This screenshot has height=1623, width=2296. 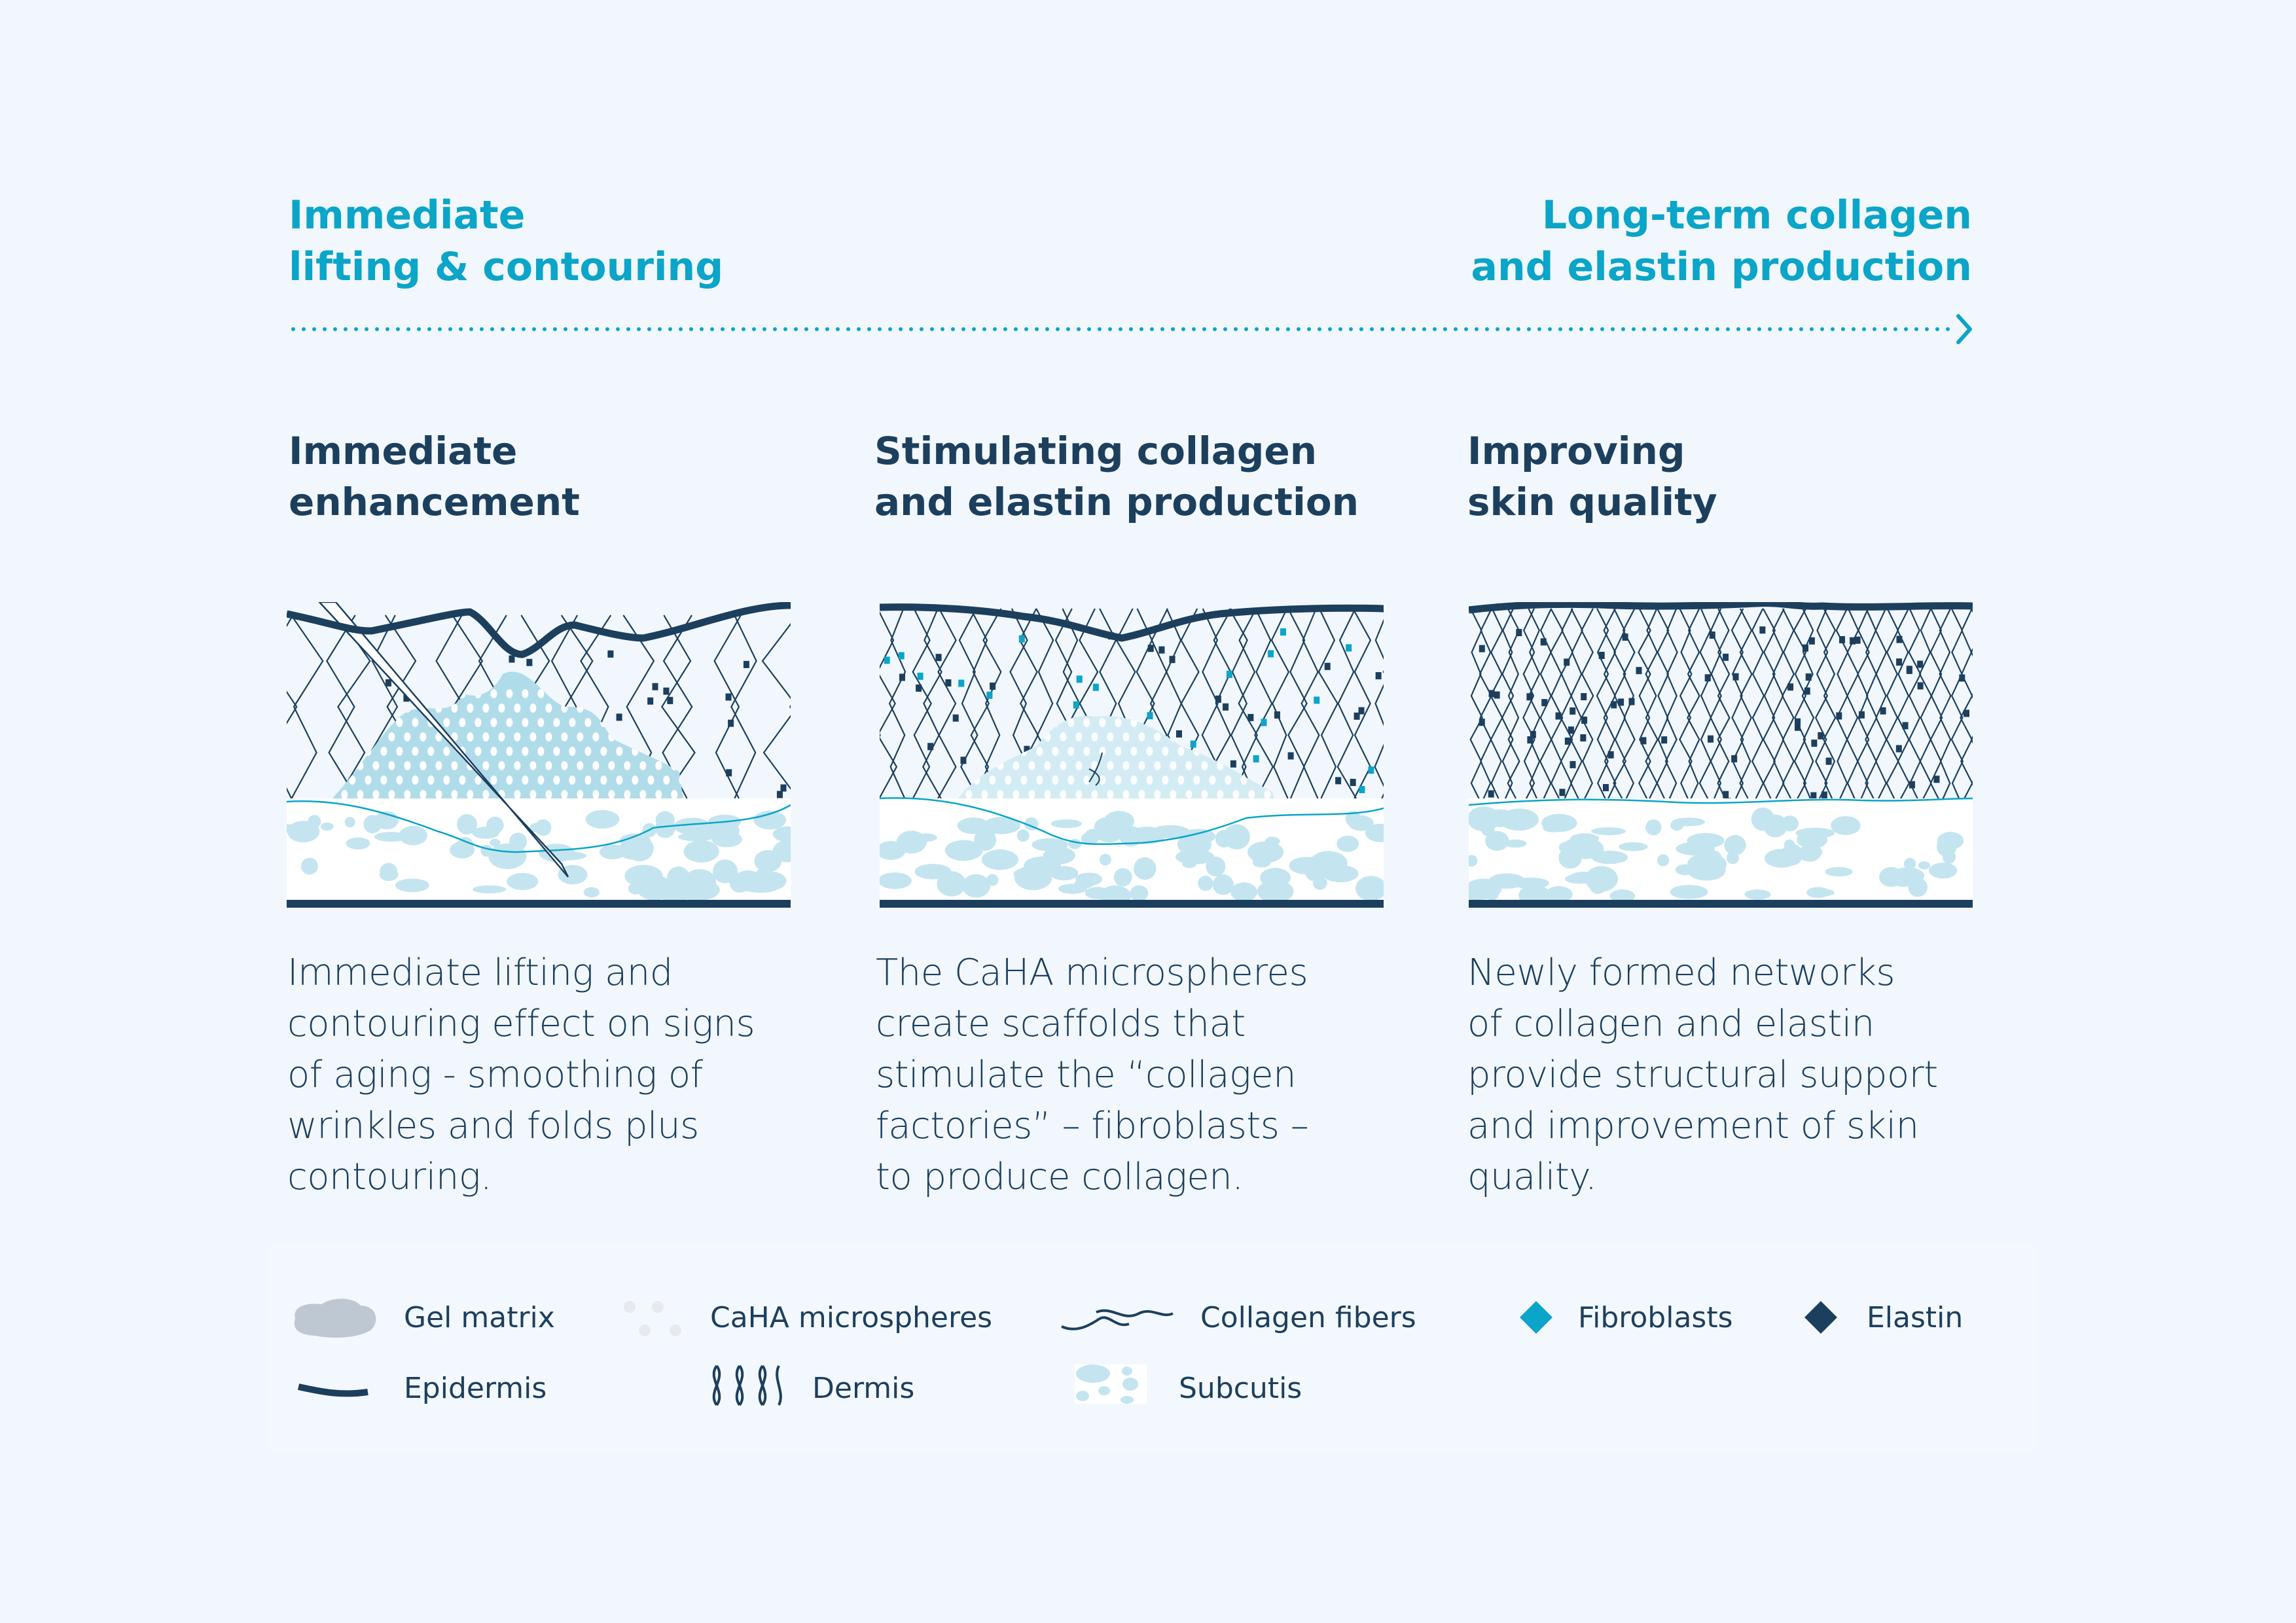 I want to click on base-line, so click(x=1721, y=904).